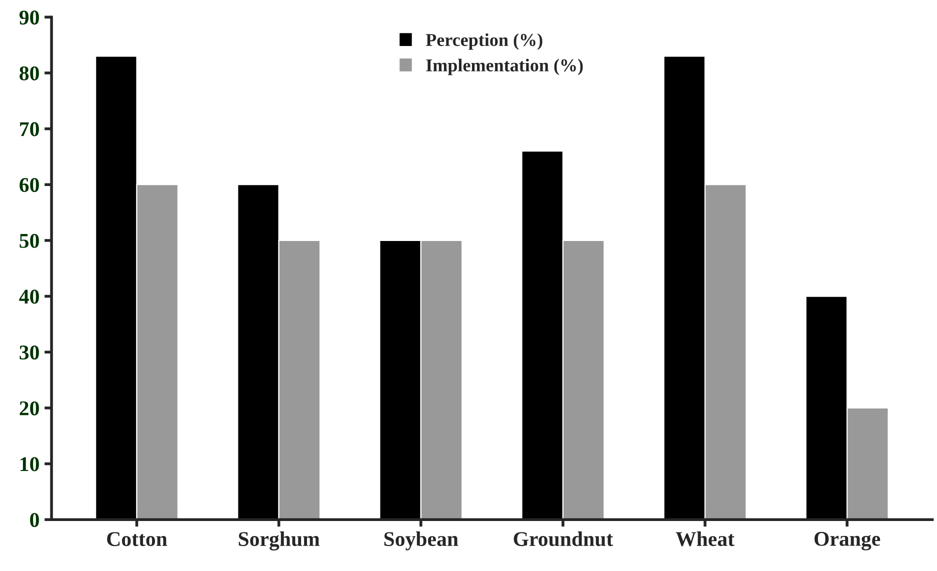 This screenshot has width=937, height=571. I want to click on y-tick-label: 20, so click(29, 408).